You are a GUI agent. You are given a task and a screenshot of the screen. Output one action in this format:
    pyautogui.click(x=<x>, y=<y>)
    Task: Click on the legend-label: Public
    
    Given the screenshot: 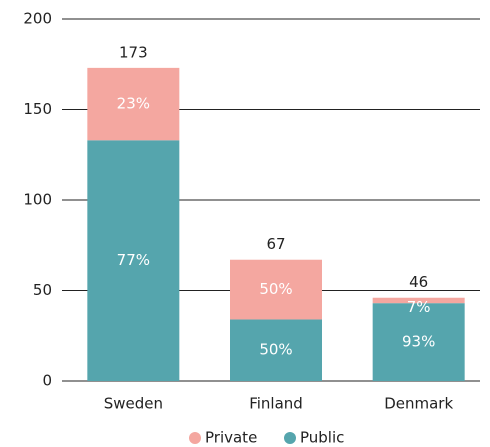 What is the action you would take?
    pyautogui.click(x=322, y=438)
    